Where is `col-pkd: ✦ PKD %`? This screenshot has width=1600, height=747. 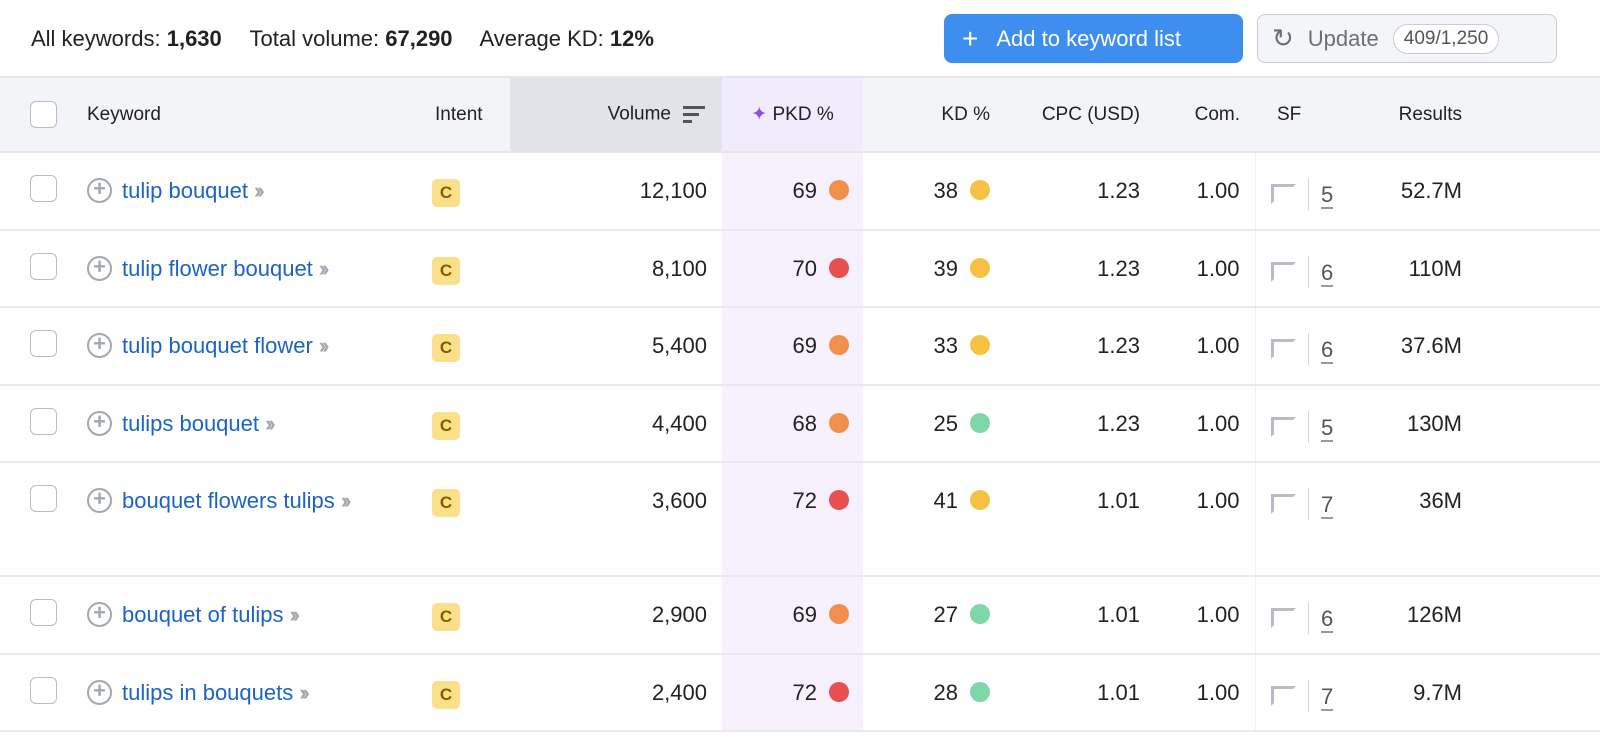
col-pkd: ✦ PKD % is located at coordinates (792, 114).